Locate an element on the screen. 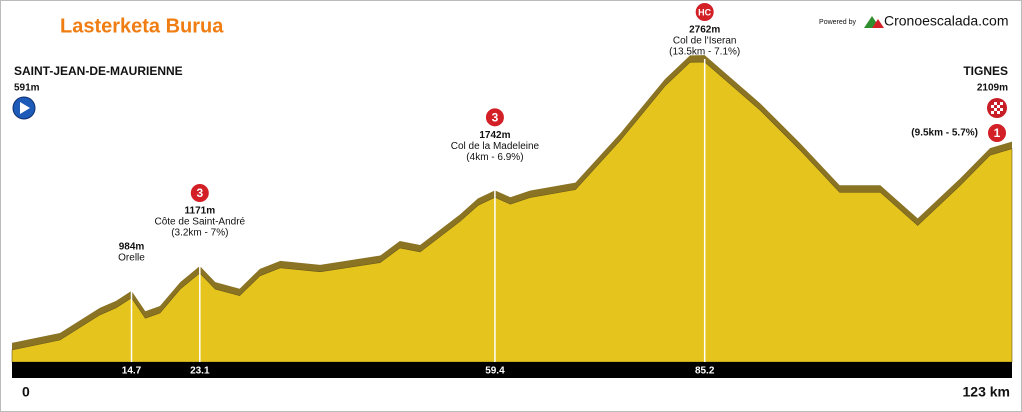 The width and height of the screenshot is (1022, 412). annotation-detail: (4km - 6.9%) is located at coordinates (494, 157).